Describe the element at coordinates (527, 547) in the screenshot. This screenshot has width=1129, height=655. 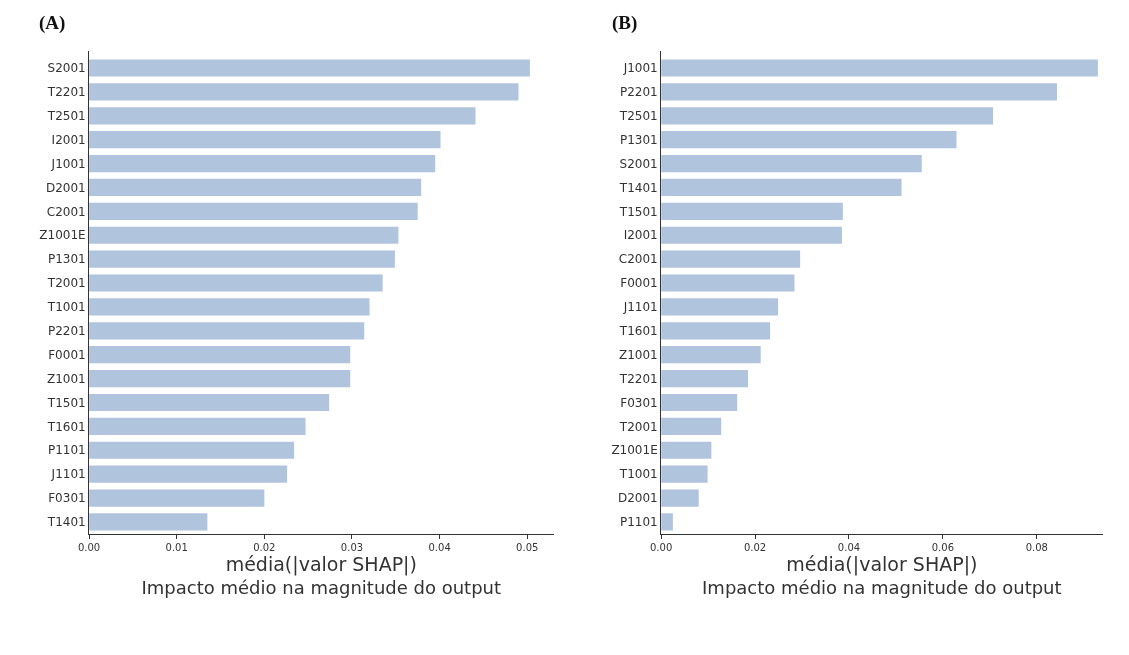
I see `x-tick-label: 0.05` at that location.